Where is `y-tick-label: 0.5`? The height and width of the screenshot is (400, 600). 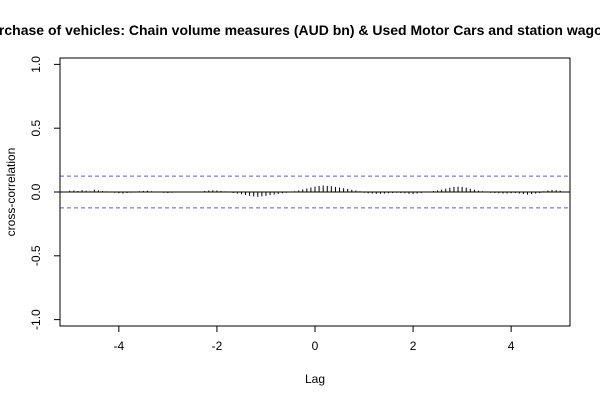
y-tick-label: 0.5 is located at coordinates (36, 128).